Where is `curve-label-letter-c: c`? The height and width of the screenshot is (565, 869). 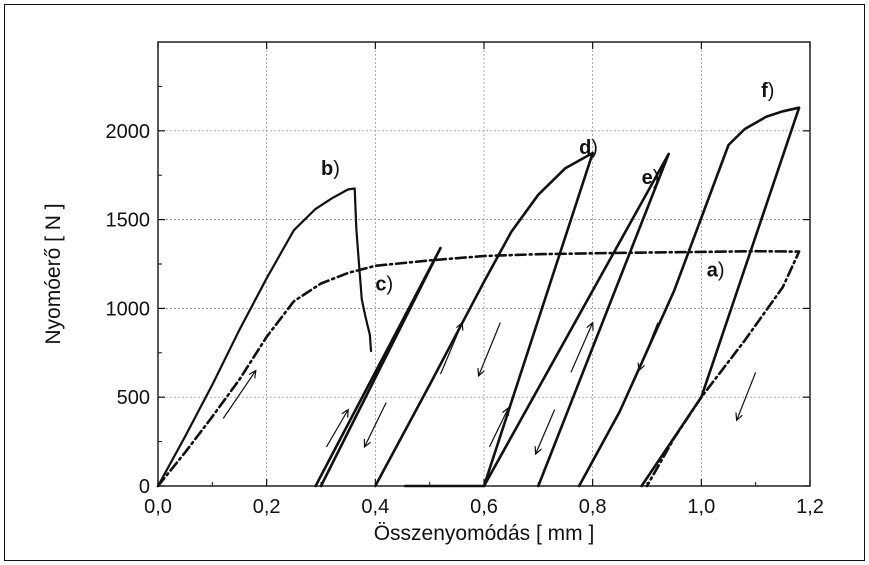 curve-label-letter-c: c is located at coordinates (380, 285).